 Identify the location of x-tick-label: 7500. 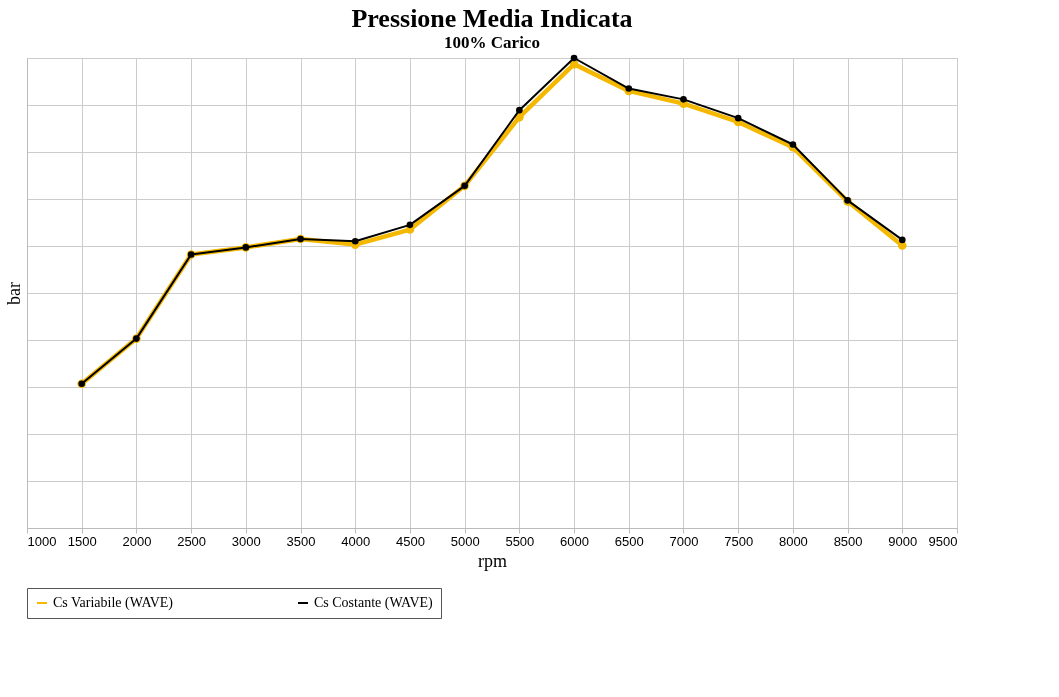
(739, 541).